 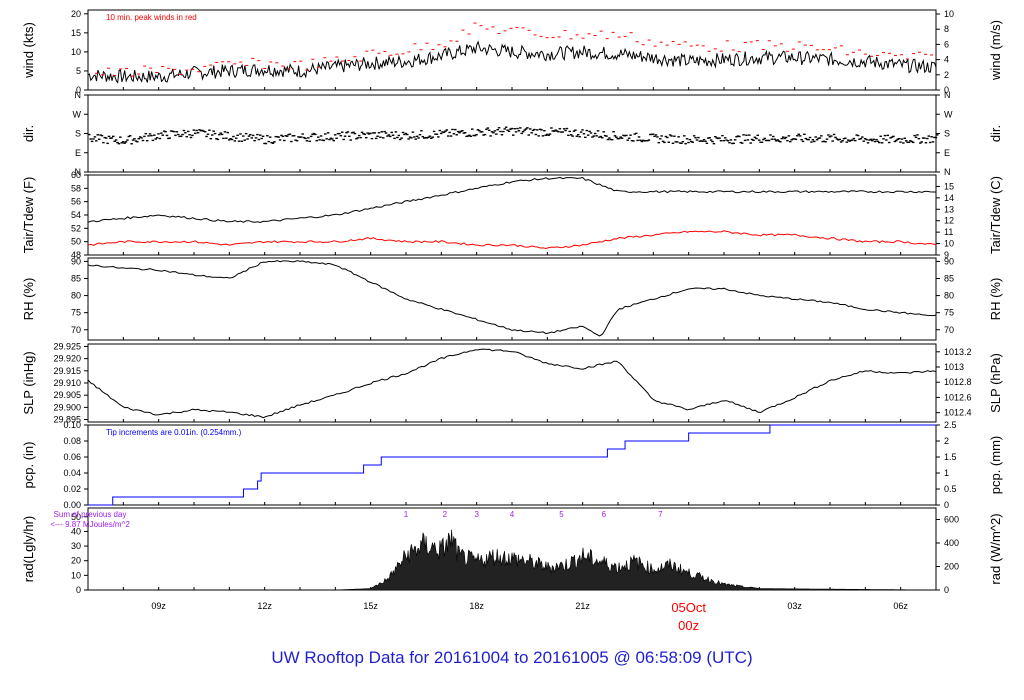 What do you see at coordinates (476, 514) in the screenshot?
I see `solar-marker-label: 3` at bounding box center [476, 514].